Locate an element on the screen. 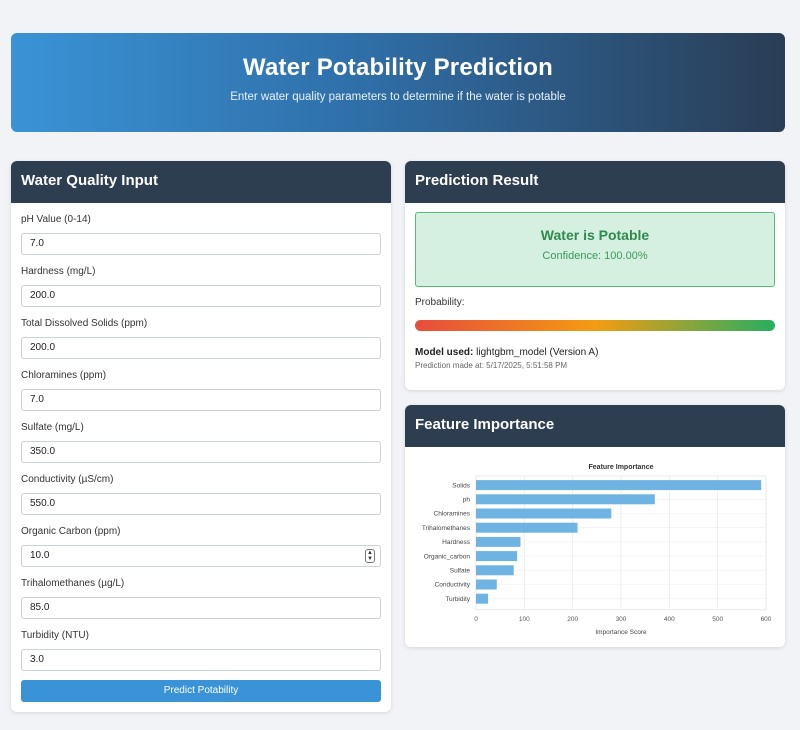 Image resolution: width=800 pixels, height=730 pixels. ph-field: pH Value (0-14) 7.0 is located at coordinates (201, 234).